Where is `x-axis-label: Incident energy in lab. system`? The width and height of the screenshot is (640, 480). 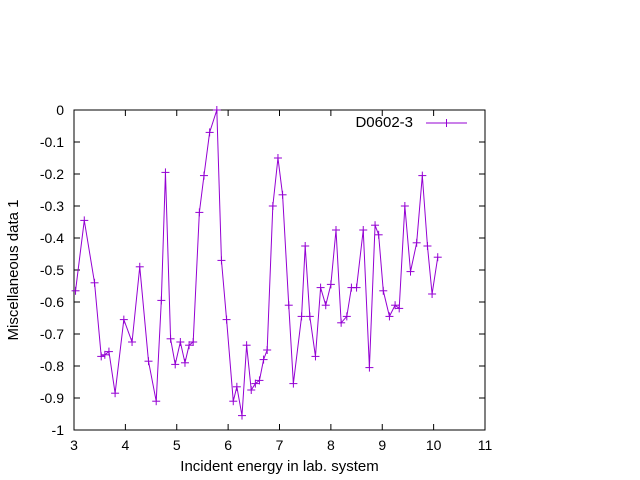 x-axis-label: Incident energy in lab. system is located at coordinates (279, 466).